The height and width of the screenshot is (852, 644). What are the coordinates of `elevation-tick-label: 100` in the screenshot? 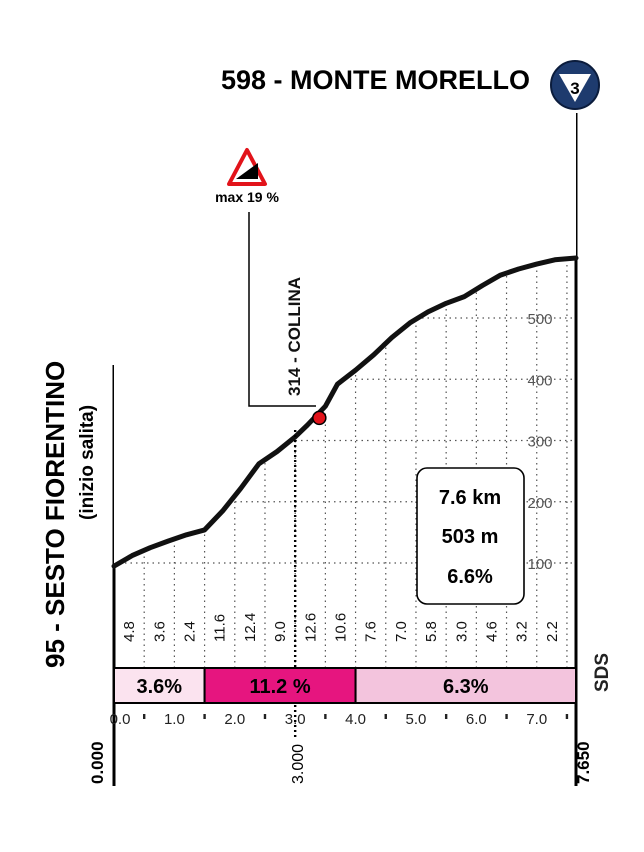 It's located at (539, 564).